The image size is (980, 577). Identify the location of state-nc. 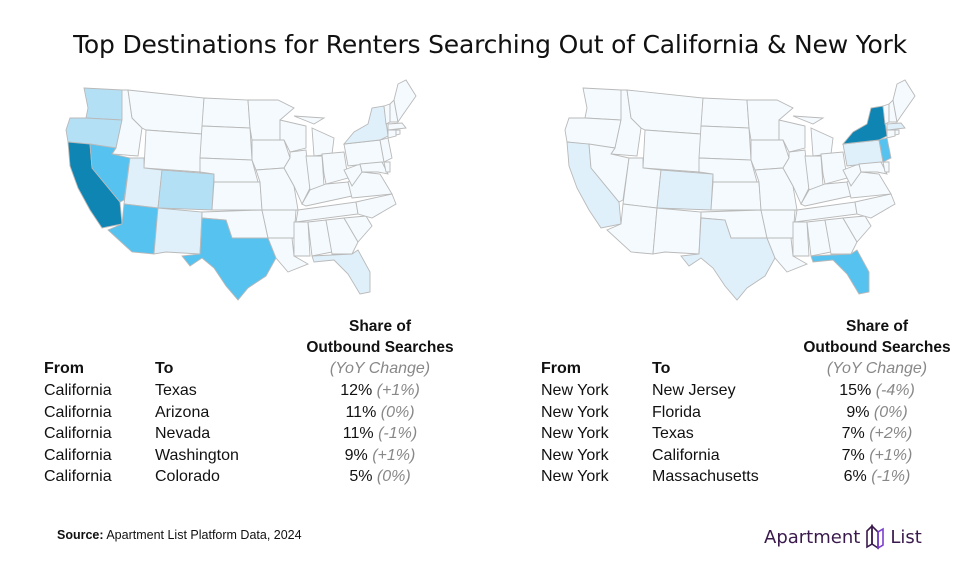
(875, 206).